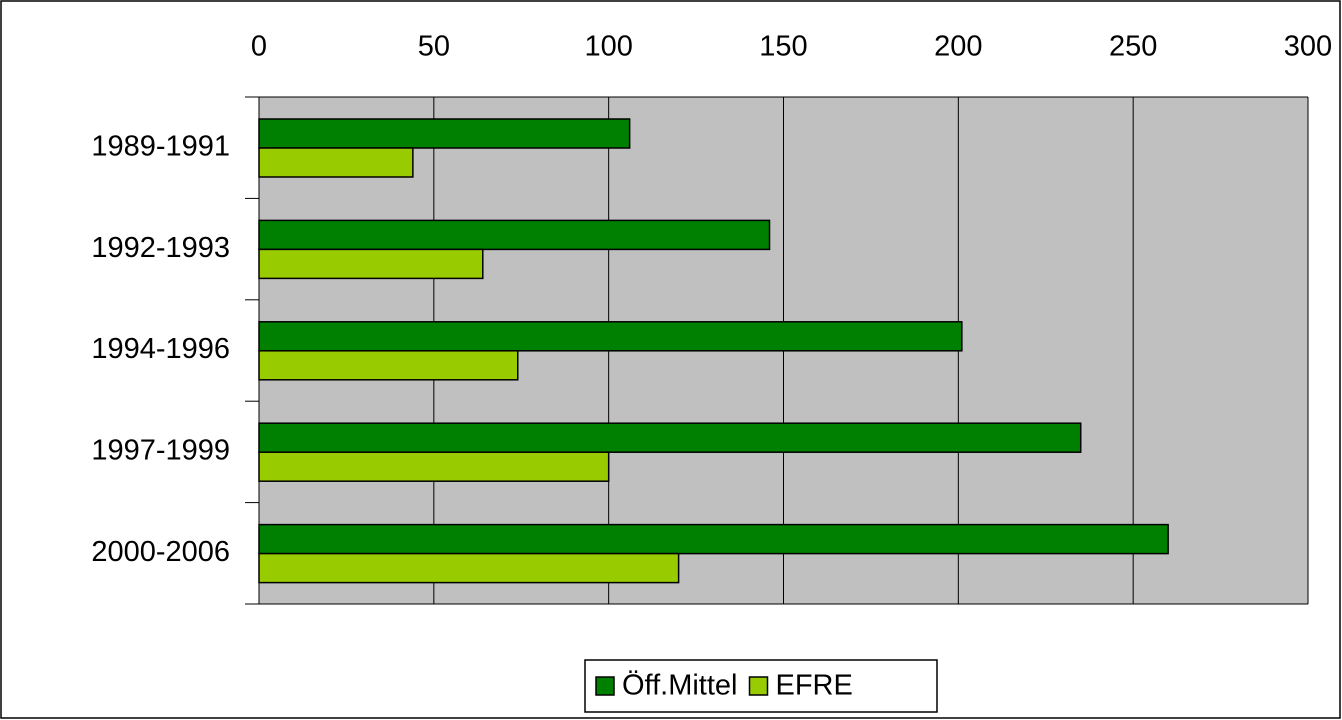  I want to click on y-tick-label: 1992-1993, so click(160, 248).